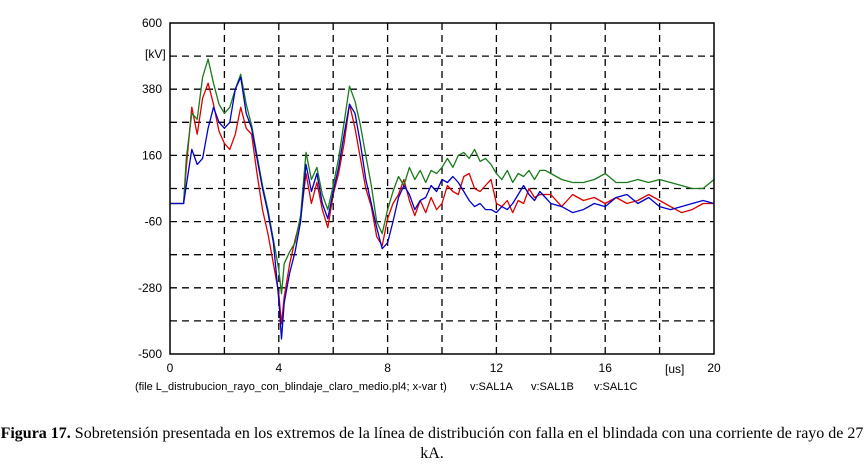 The image size is (864, 472). I want to click on y-tick-label: 600, so click(152, 23).